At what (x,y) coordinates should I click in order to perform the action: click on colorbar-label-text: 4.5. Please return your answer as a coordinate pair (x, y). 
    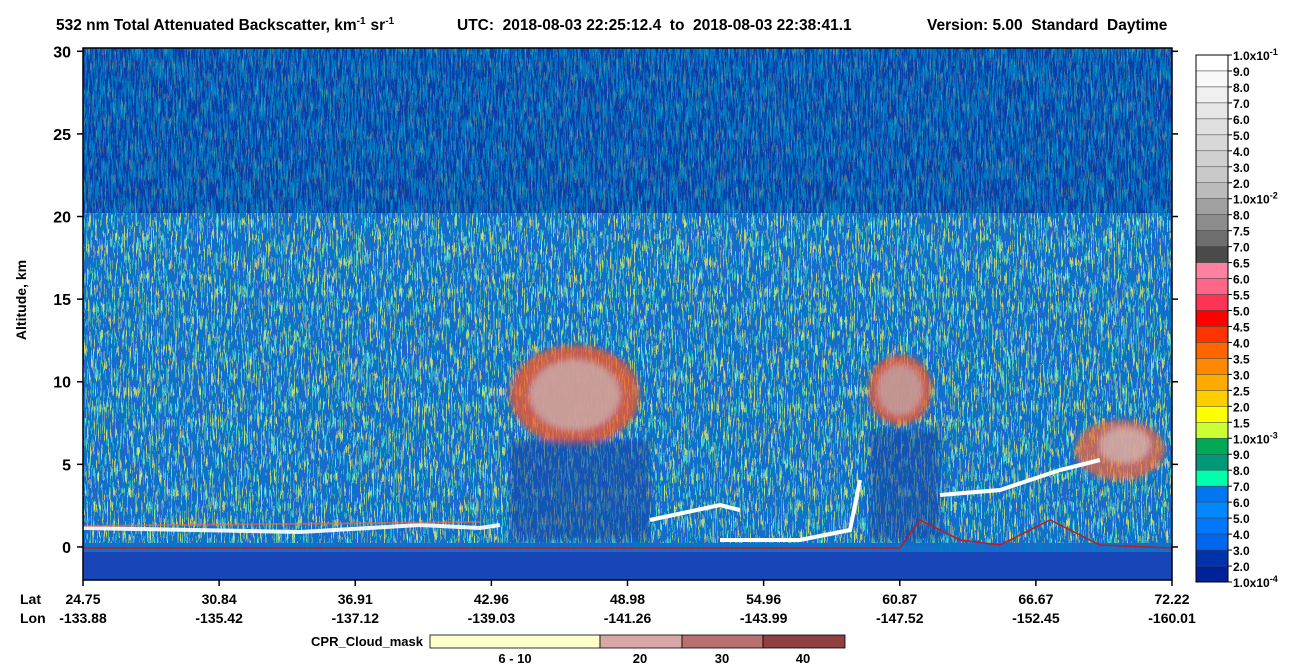
    Looking at the image, I should click on (1241, 327).